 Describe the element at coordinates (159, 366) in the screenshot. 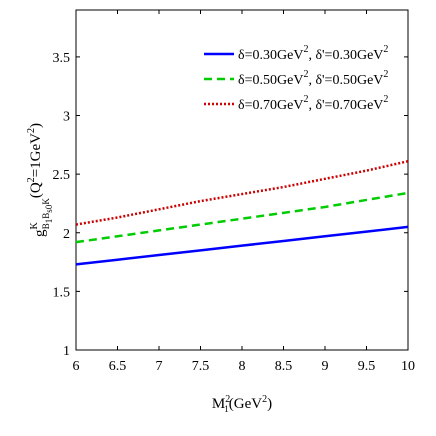

I see `x-tick-label-2: 7` at that location.